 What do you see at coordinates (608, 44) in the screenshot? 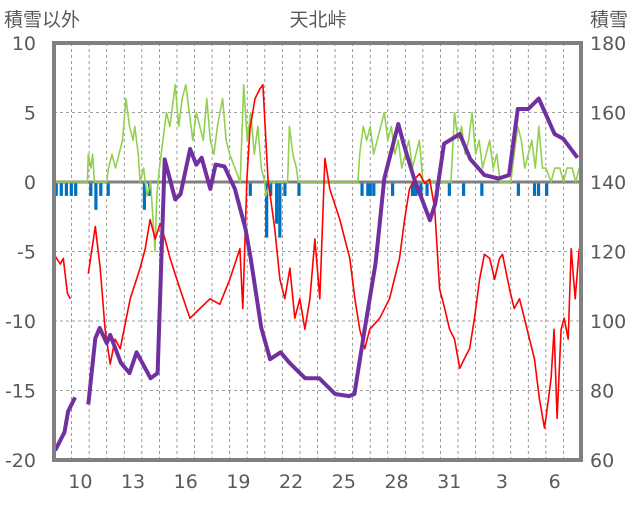
I see `right-tick-label: 180` at bounding box center [608, 44].